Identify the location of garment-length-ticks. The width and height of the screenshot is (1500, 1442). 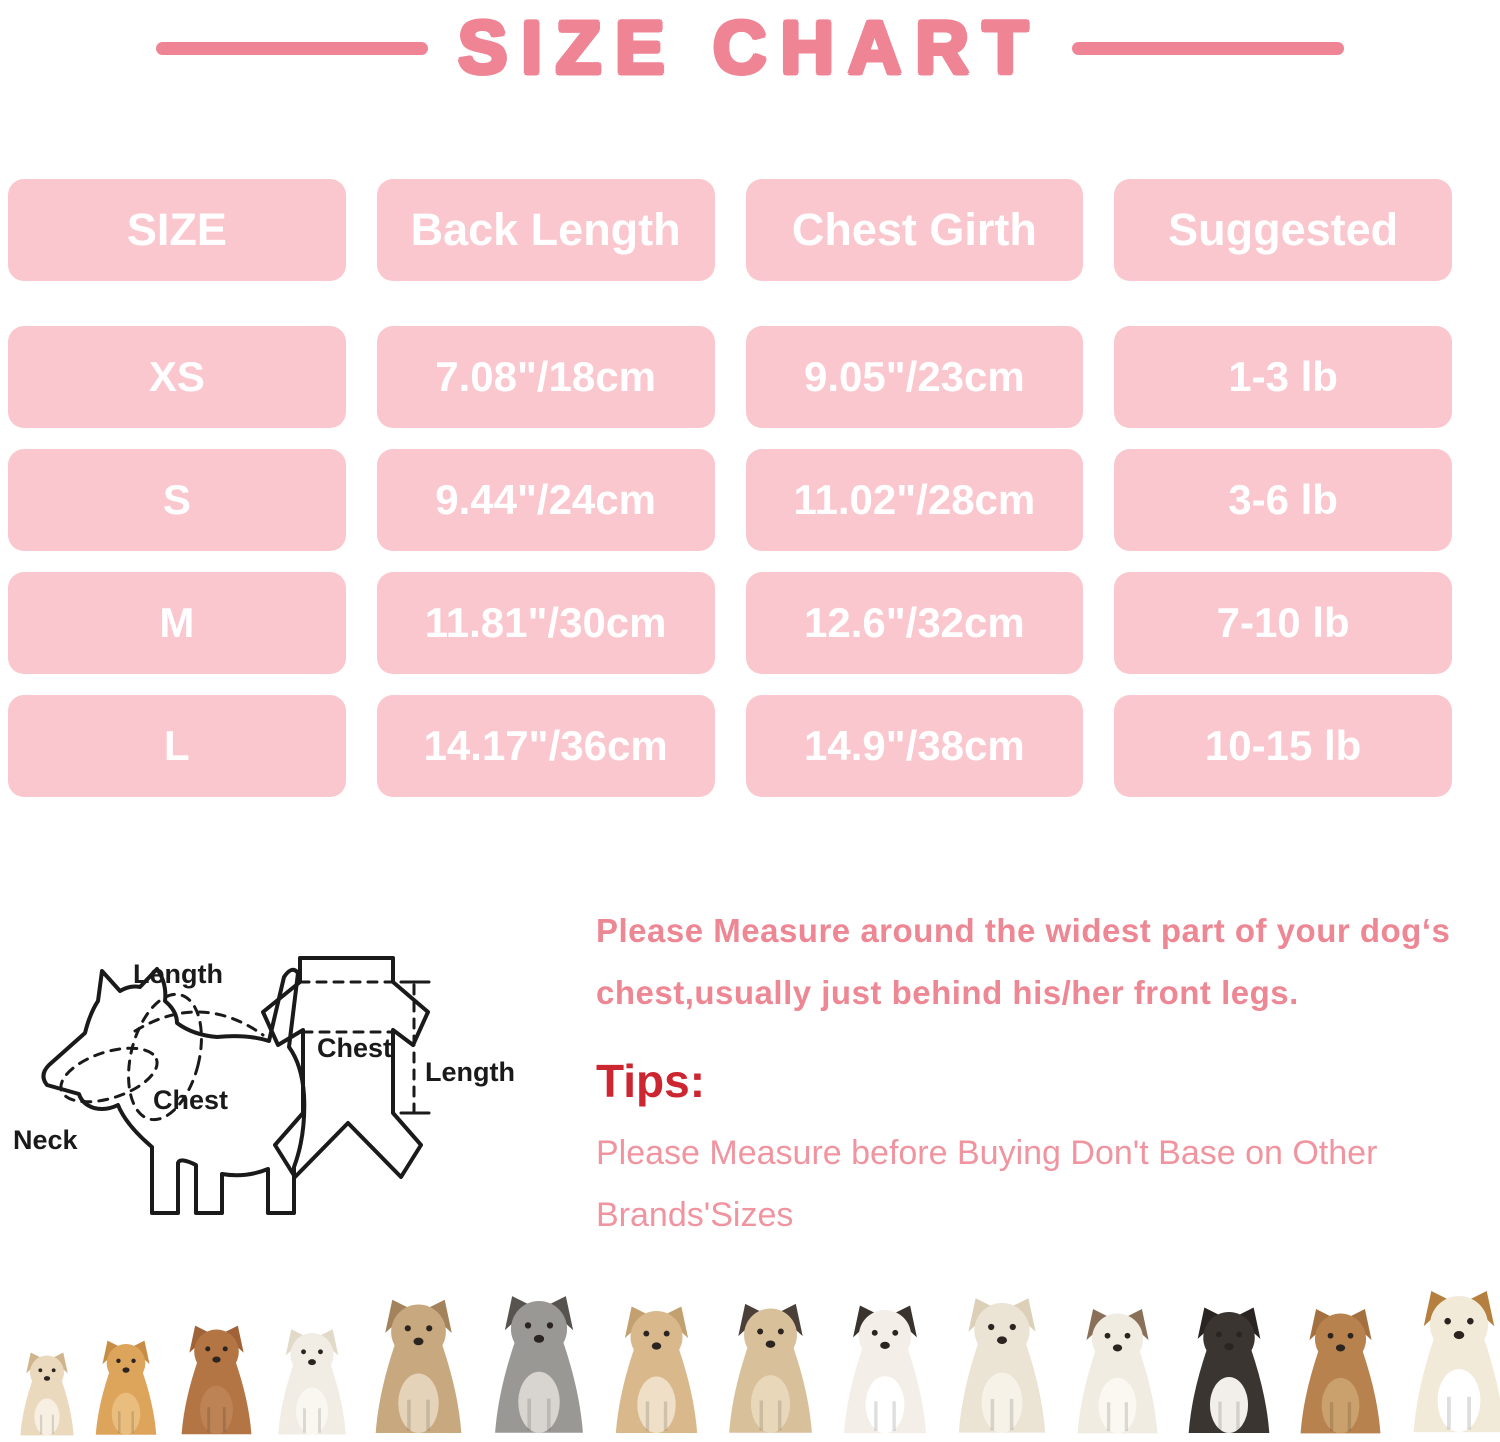
(415, 1047).